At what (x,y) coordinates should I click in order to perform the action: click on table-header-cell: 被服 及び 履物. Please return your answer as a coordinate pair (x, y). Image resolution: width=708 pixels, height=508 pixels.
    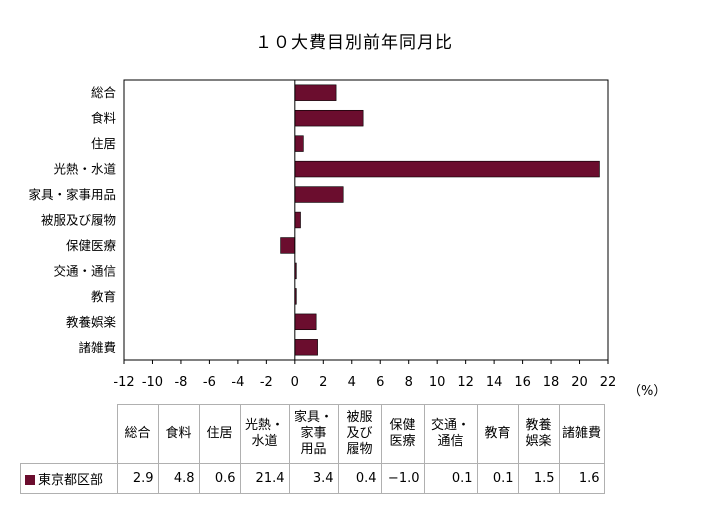
    Looking at the image, I should click on (359, 434).